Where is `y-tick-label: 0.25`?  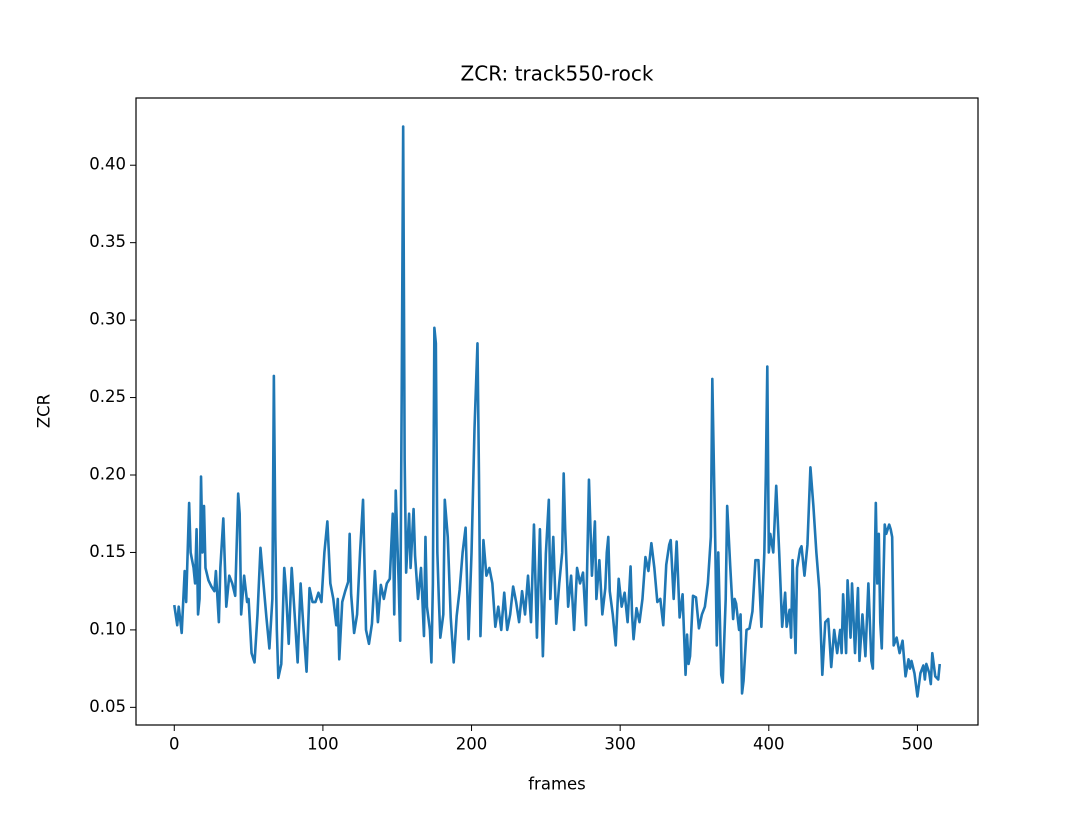
y-tick-label: 0.25 is located at coordinates (107, 396).